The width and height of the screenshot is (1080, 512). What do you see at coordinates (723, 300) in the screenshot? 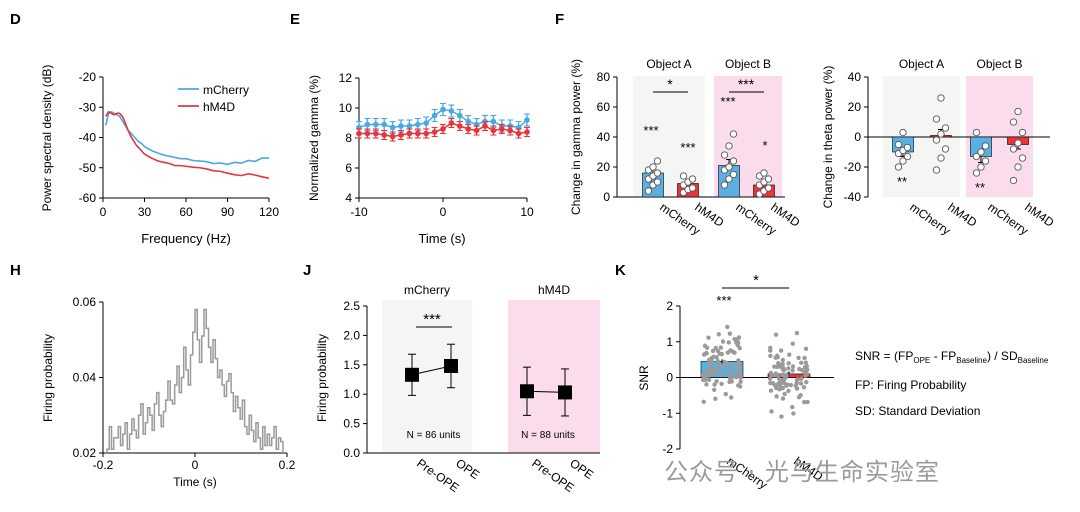
I see `snr-sig-bar: ***` at bounding box center [723, 300].